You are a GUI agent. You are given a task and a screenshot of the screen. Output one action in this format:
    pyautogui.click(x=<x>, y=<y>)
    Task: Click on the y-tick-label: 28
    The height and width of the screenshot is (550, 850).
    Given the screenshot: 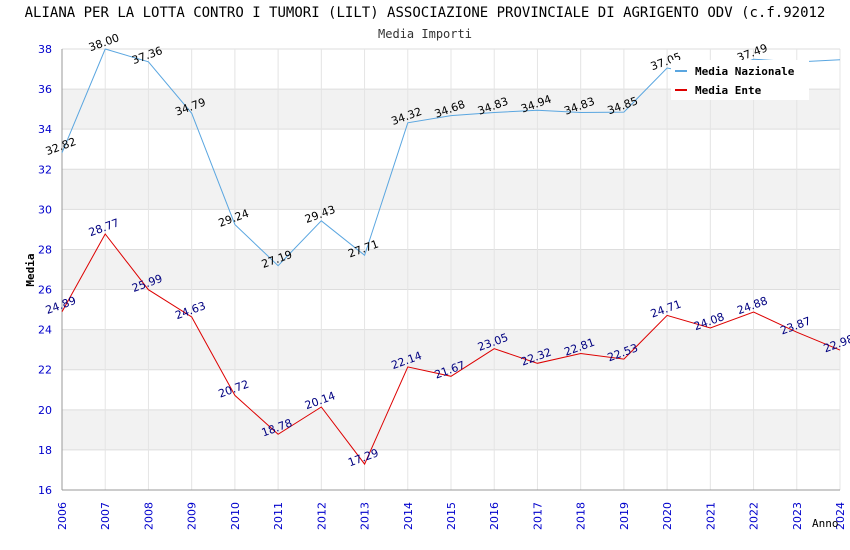 What is the action you would take?
    pyautogui.click(x=45, y=249)
    